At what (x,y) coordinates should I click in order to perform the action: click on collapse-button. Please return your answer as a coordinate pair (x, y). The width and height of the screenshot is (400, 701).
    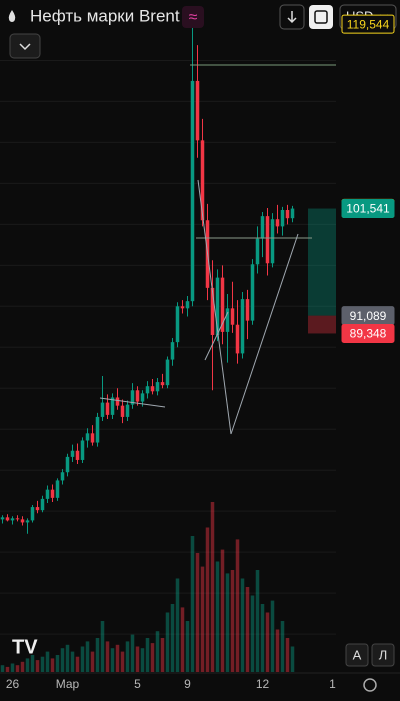
    Looking at the image, I should click on (25, 46).